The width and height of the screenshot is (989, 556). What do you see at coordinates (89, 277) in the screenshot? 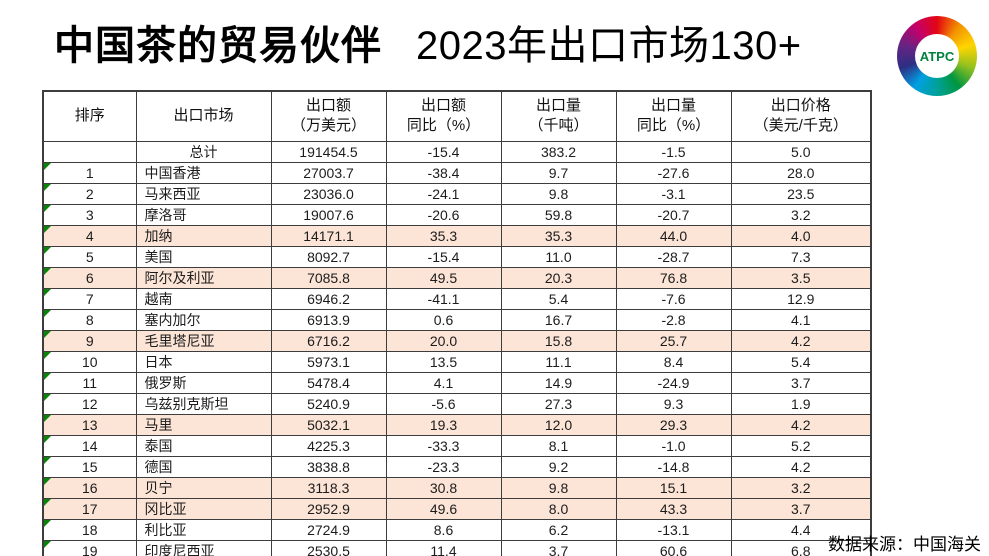
I see `rank-cell: 6` at bounding box center [89, 277].